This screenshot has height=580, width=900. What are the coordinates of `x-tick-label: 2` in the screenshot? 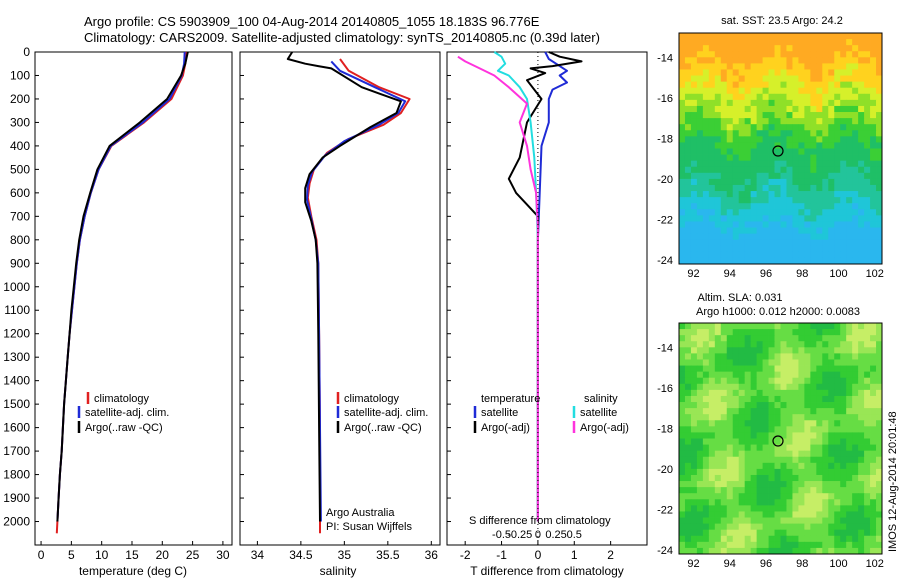 It's located at (610, 555).